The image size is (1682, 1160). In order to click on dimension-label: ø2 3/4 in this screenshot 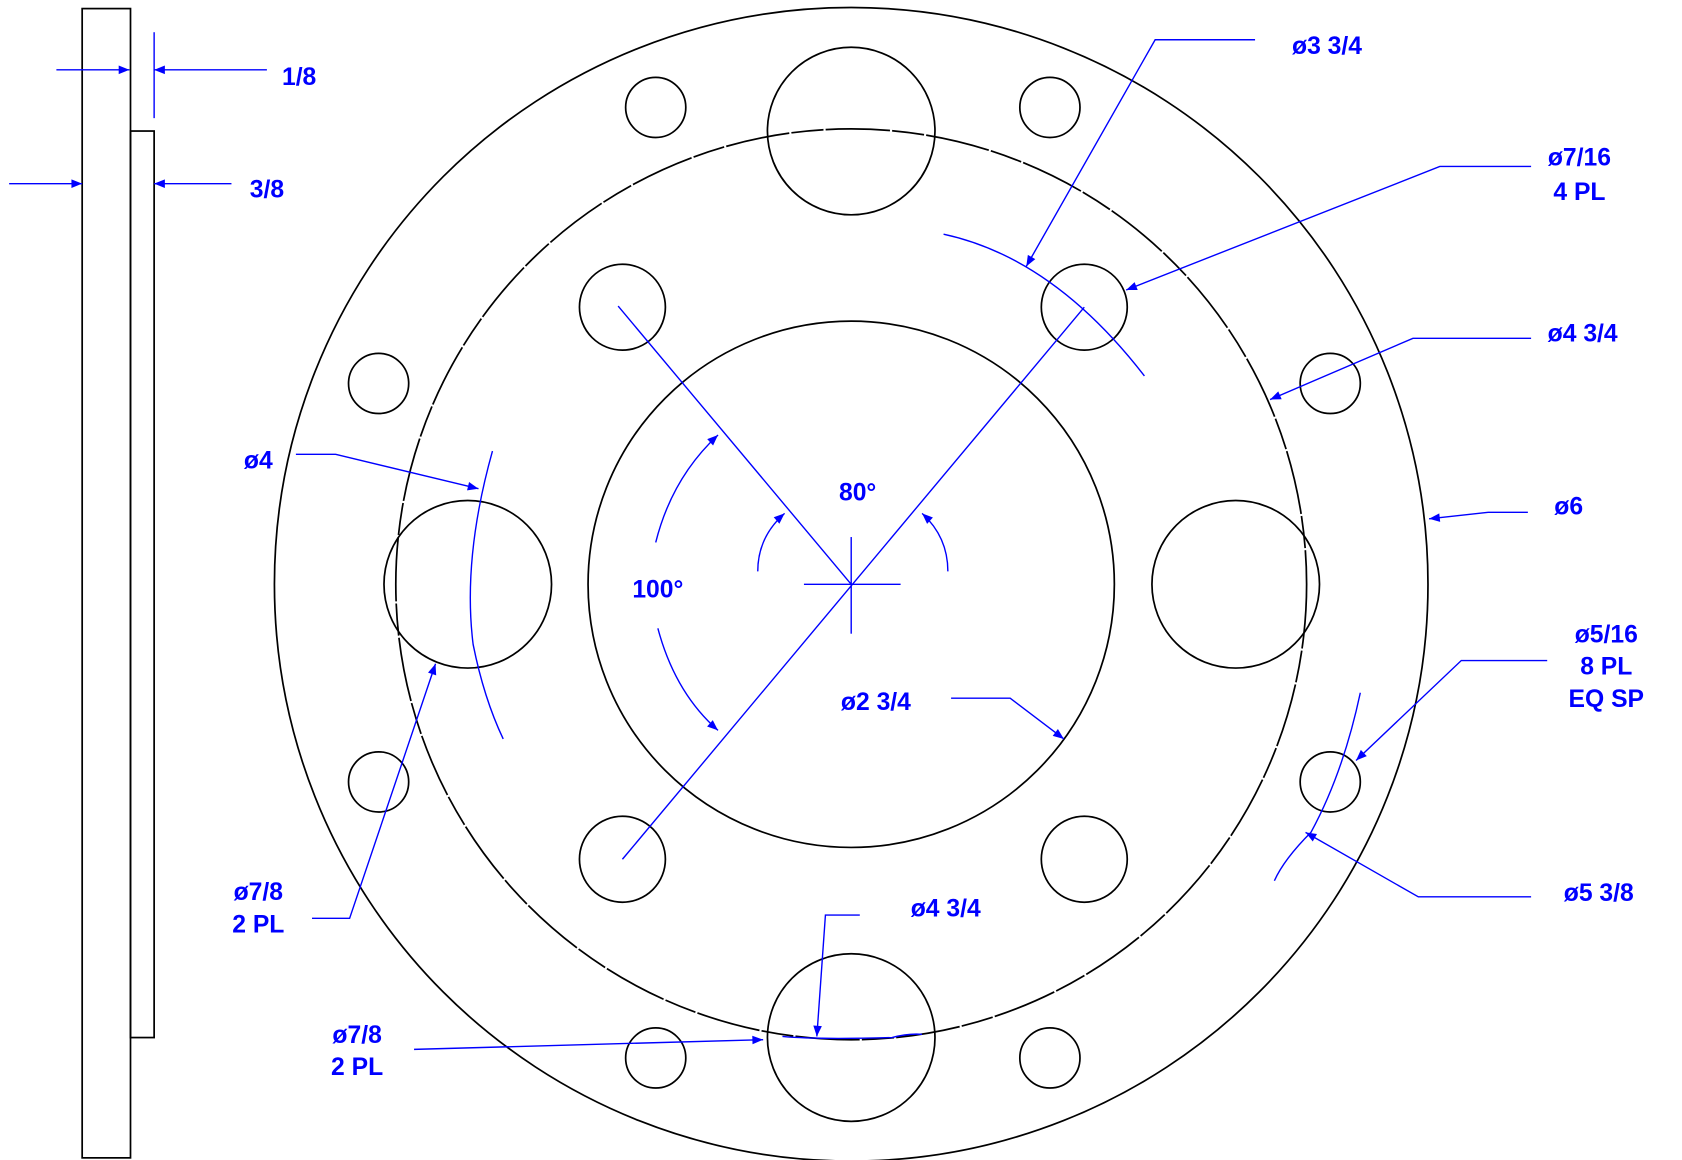, I will do `click(876, 702)`.